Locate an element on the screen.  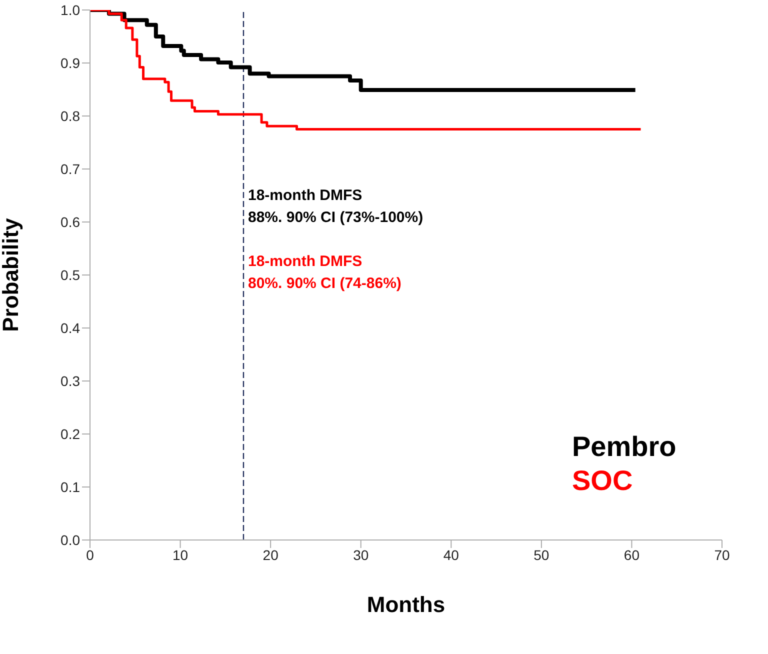
y-tick-label: 0.9 is located at coordinates (70, 62).